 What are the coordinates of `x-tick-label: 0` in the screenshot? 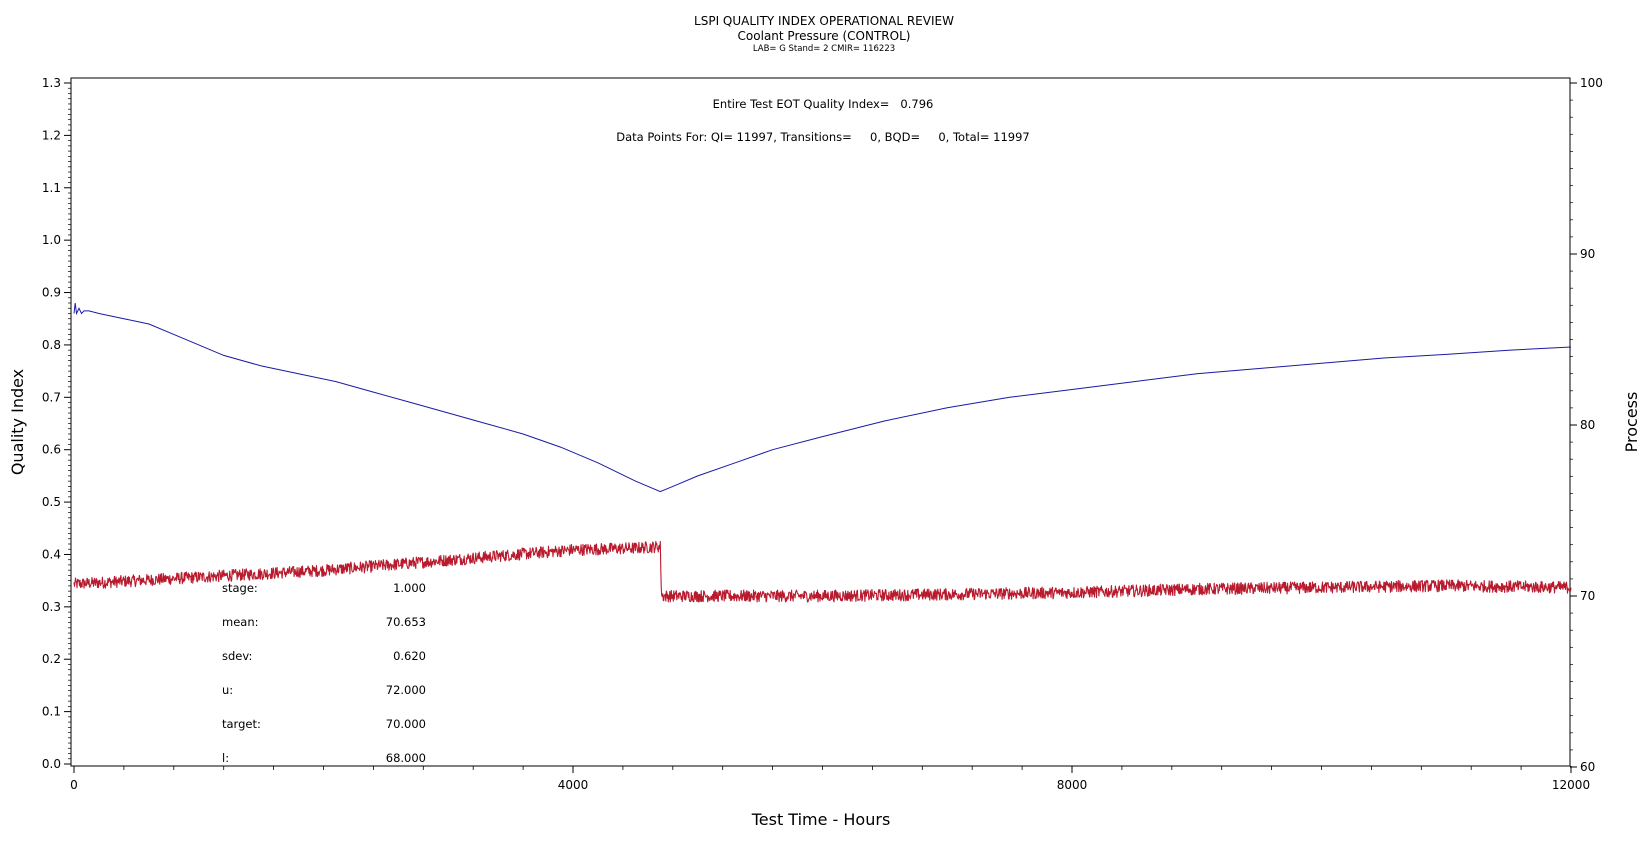 It's located at (74, 785).